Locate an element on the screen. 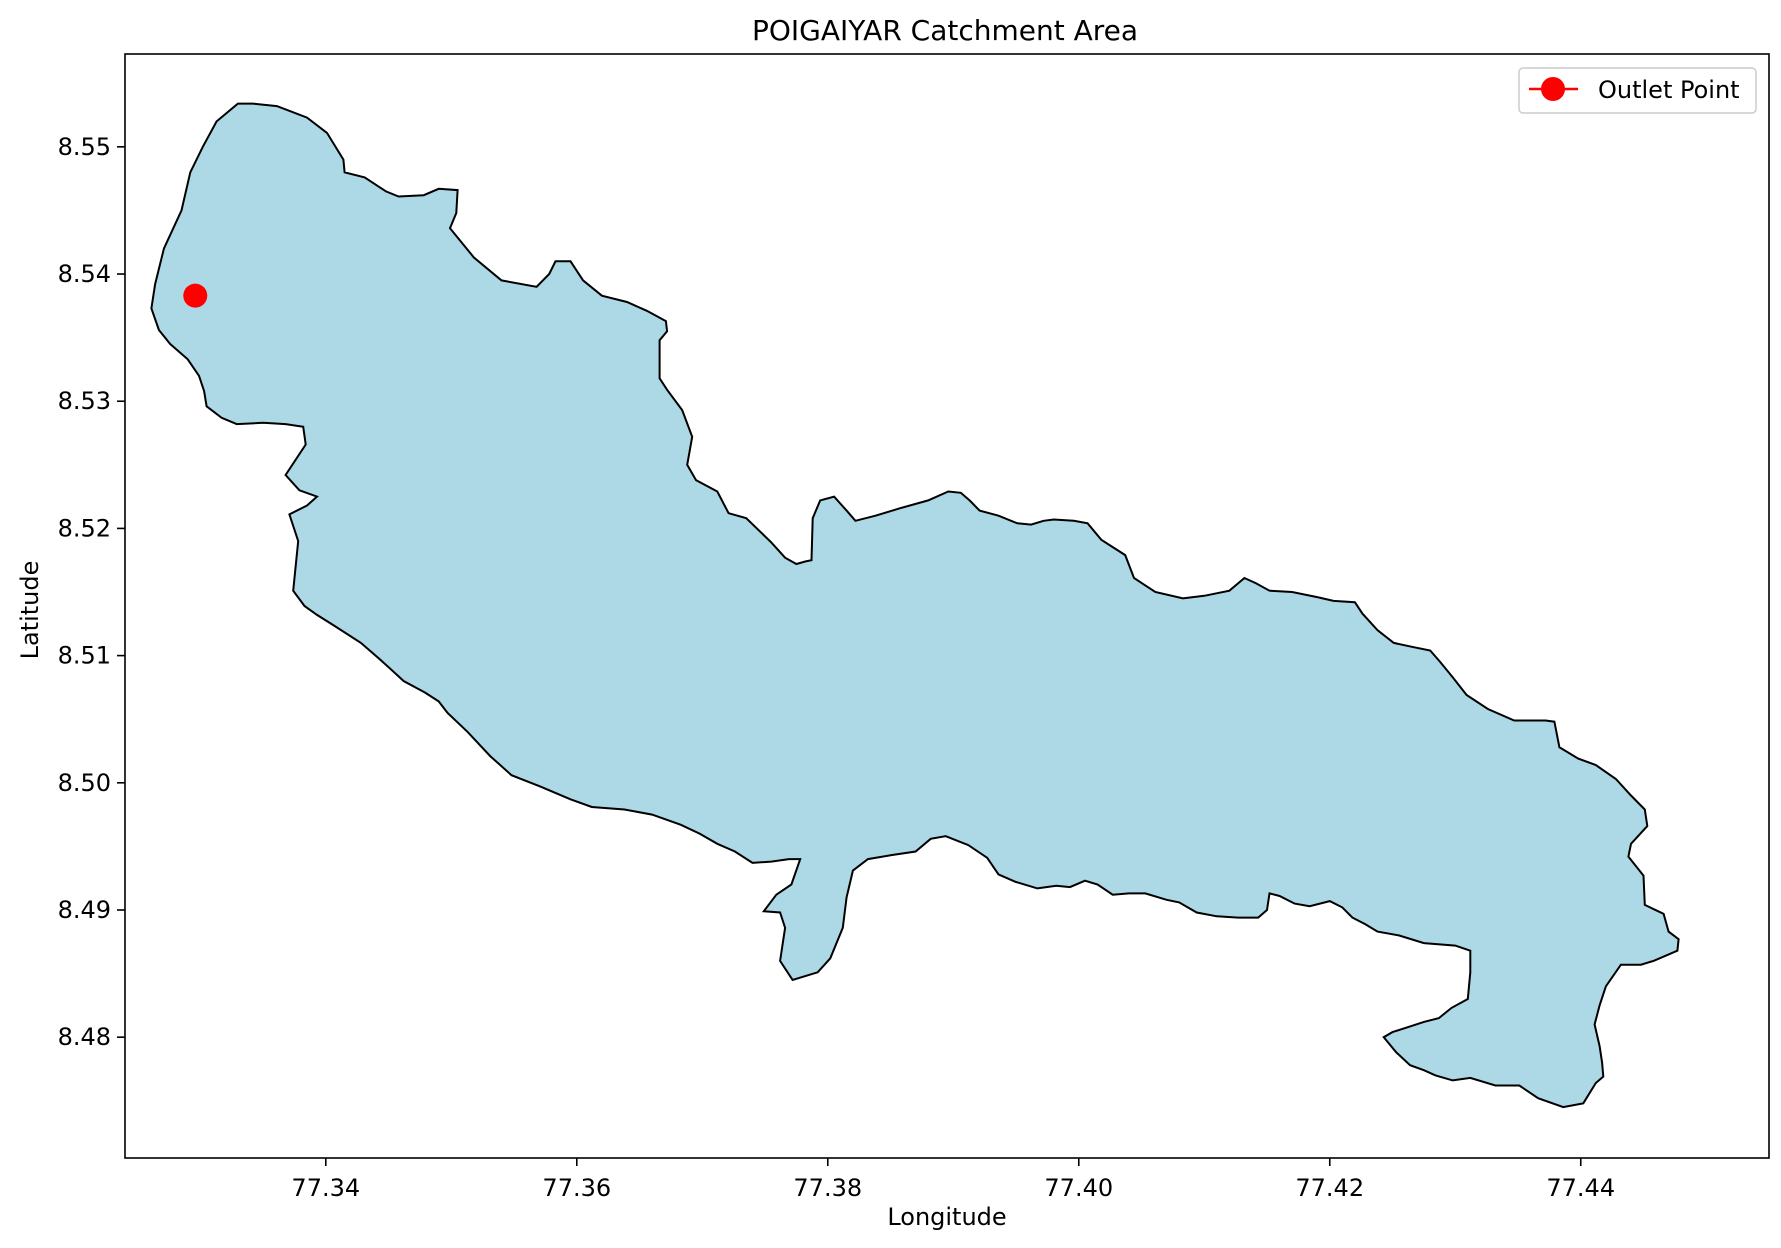  legend-outlet-marker is located at coordinates (1553, 89).